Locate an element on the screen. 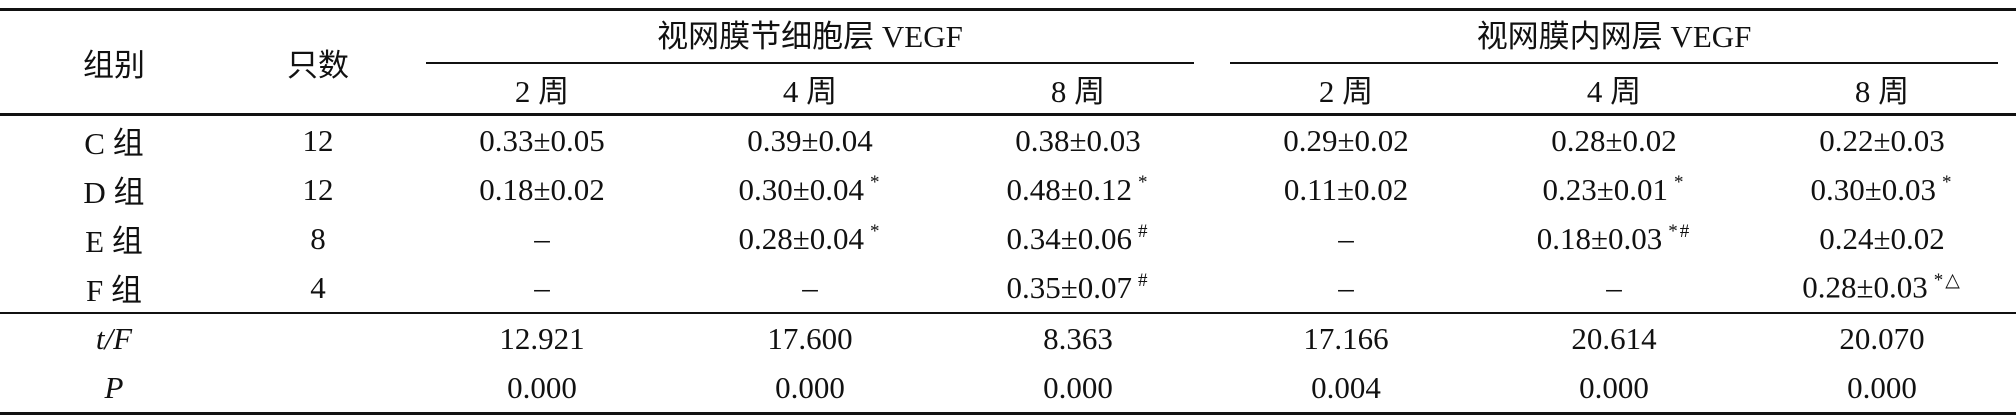  value-cell: 0.34±0.06 # is located at coordinates (1078, 238).